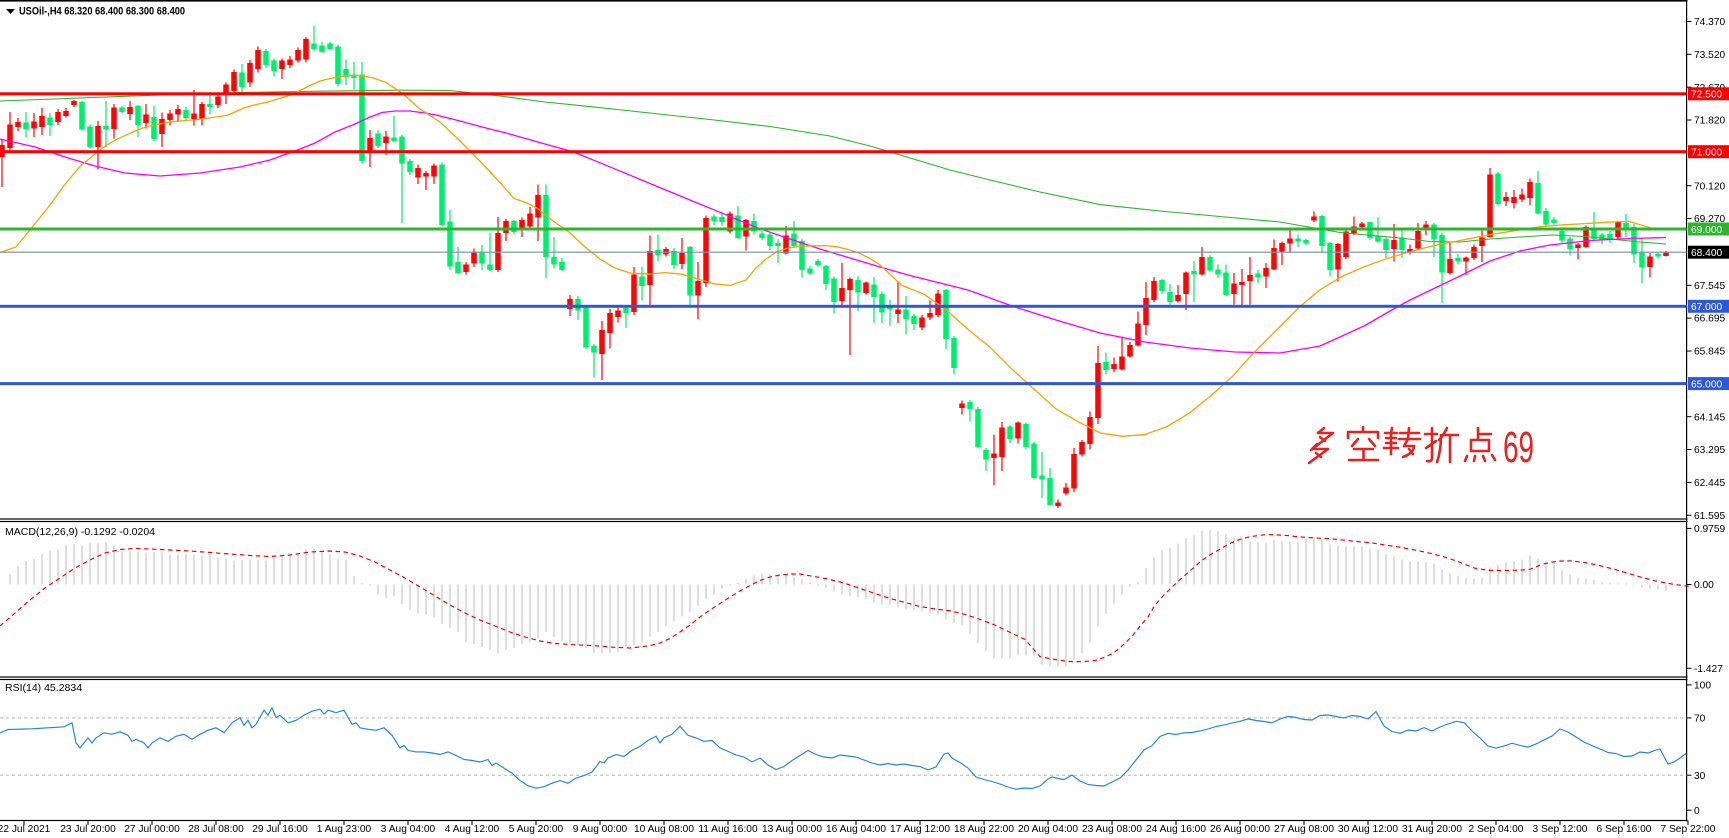  I want to click on svg-text: 72.500, so click(1706, 95).